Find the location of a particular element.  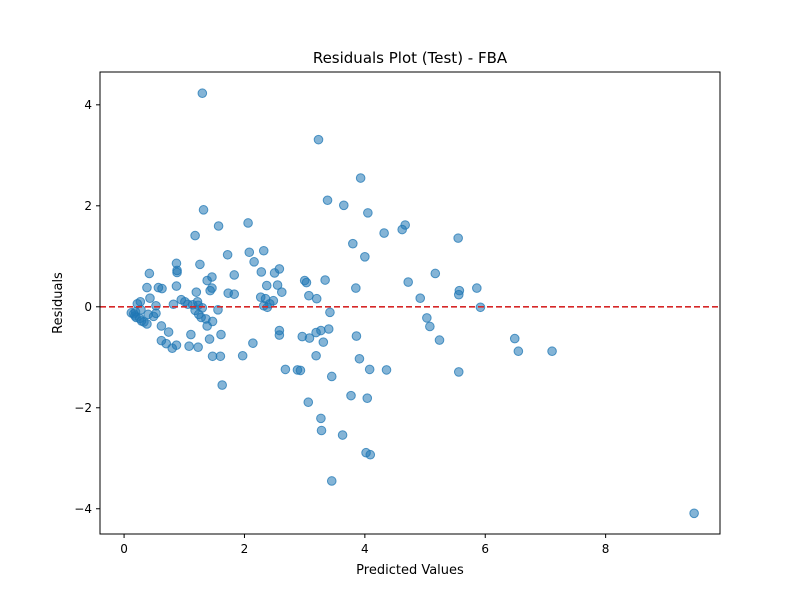

y-tick-label: 0 is located at coordinates (88, 307).